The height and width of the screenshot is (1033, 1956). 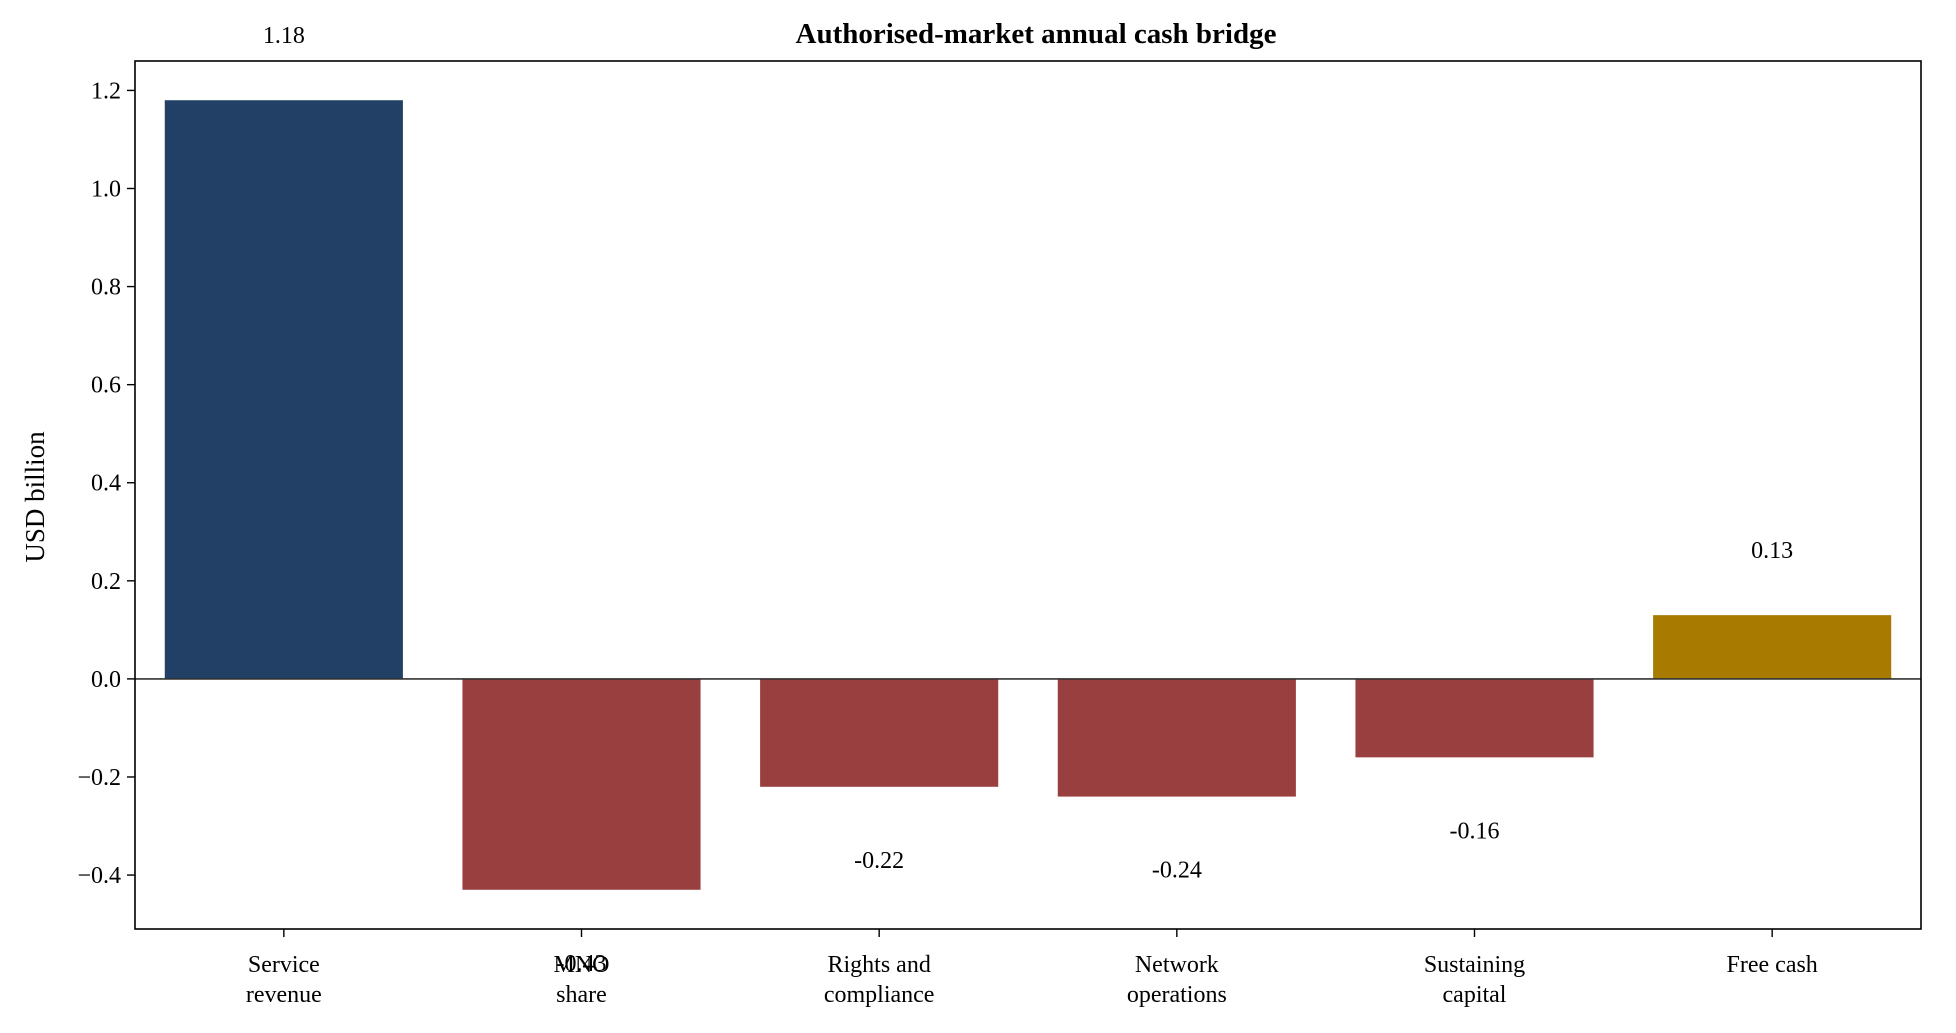 What do you see at coordinates (106, 91) in the screenshot?
I see `y-tick-label: 1.2` at bounding box center [106, 91].